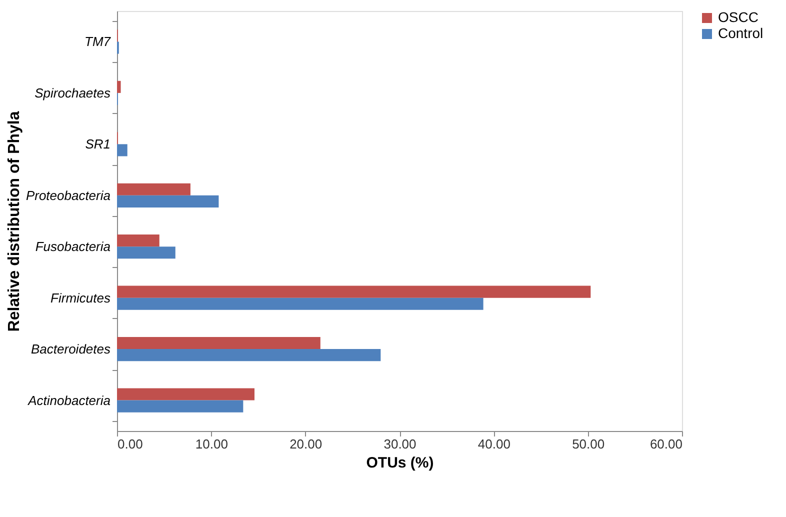  Describe the element at coordinates (211, 444) in the screenshot. I see `x-tick-label: 10.00` at that location.